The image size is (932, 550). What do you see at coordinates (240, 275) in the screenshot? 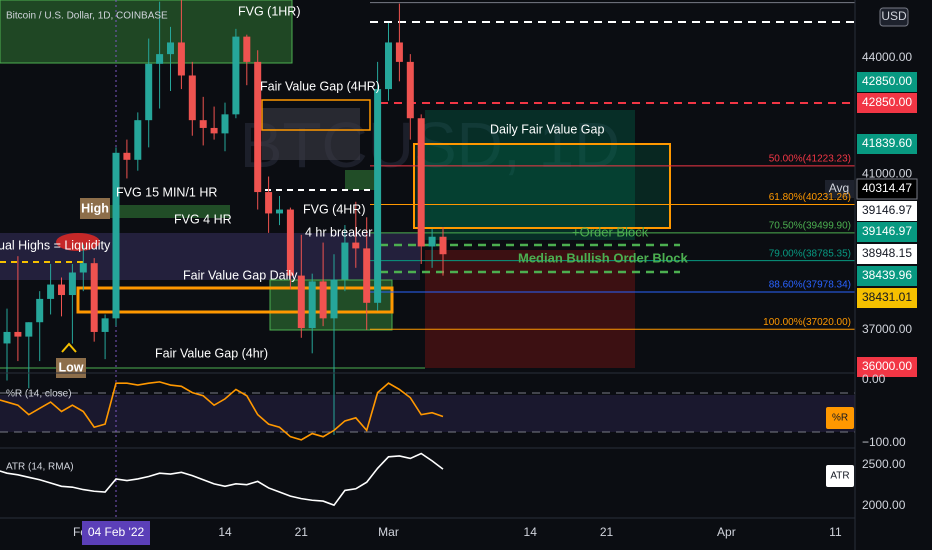
I see `annotation: Fair Value Gap Daily` at bounding box center [240, 275].